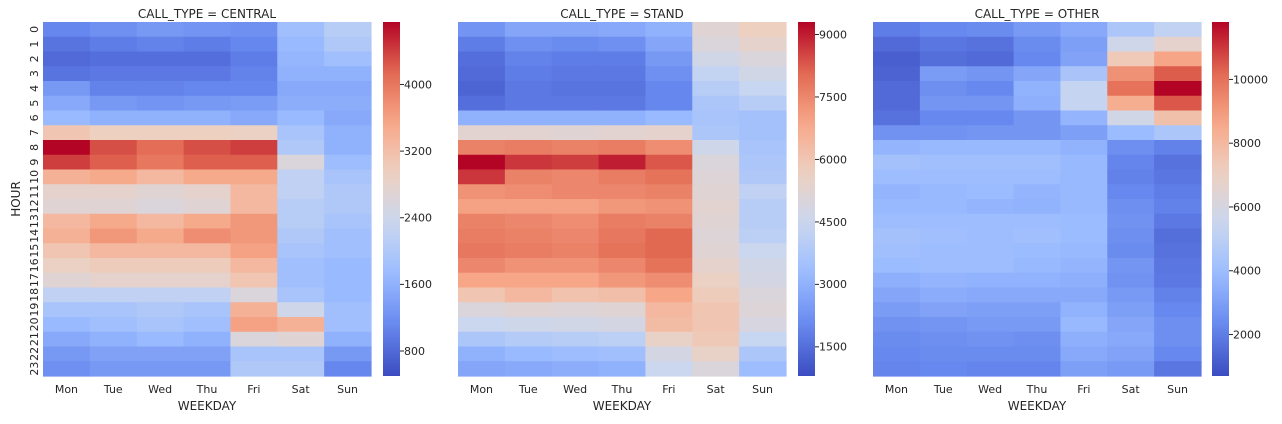 The height and width of the screenshot is (424, 1282). What do you see at coordinates (762, 389) in the screenshot?
I see `x-tick-label: Sun` at bounding box center [762, 389].